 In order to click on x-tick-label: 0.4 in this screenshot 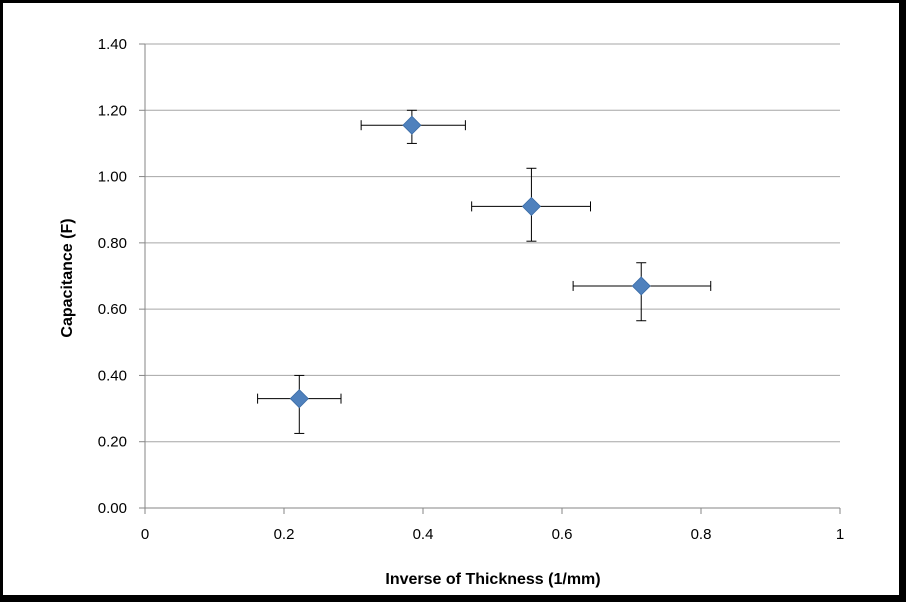, I will do `click(423, 534)`.